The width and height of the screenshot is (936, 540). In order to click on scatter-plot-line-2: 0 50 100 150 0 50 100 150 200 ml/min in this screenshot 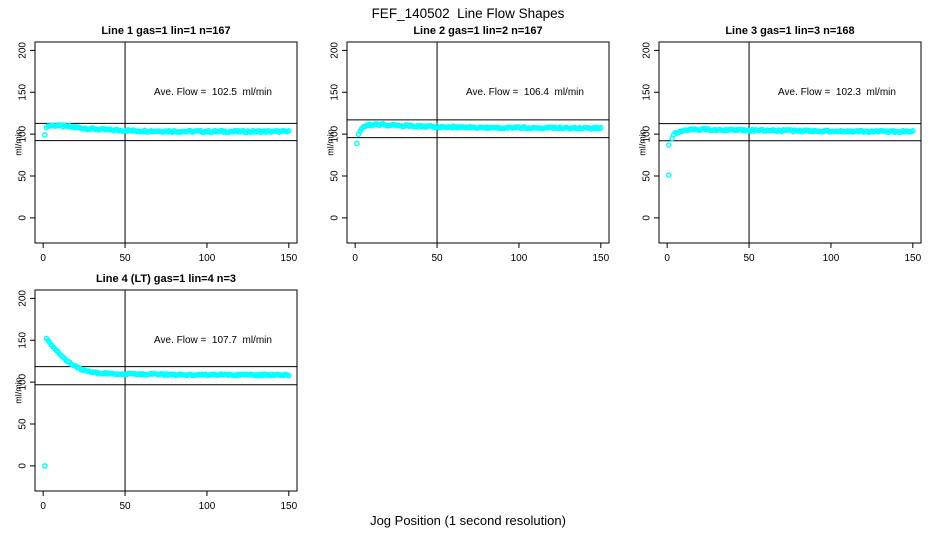, I will do `click(467, 152)`.